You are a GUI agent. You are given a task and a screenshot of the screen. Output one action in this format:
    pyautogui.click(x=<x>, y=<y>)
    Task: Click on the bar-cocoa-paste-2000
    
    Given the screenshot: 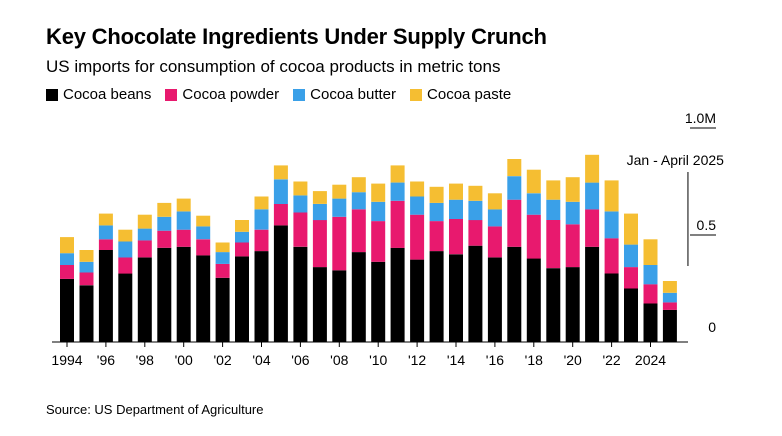 What is the action you would take?
    pyautogui.click(x=183, y=205)
    